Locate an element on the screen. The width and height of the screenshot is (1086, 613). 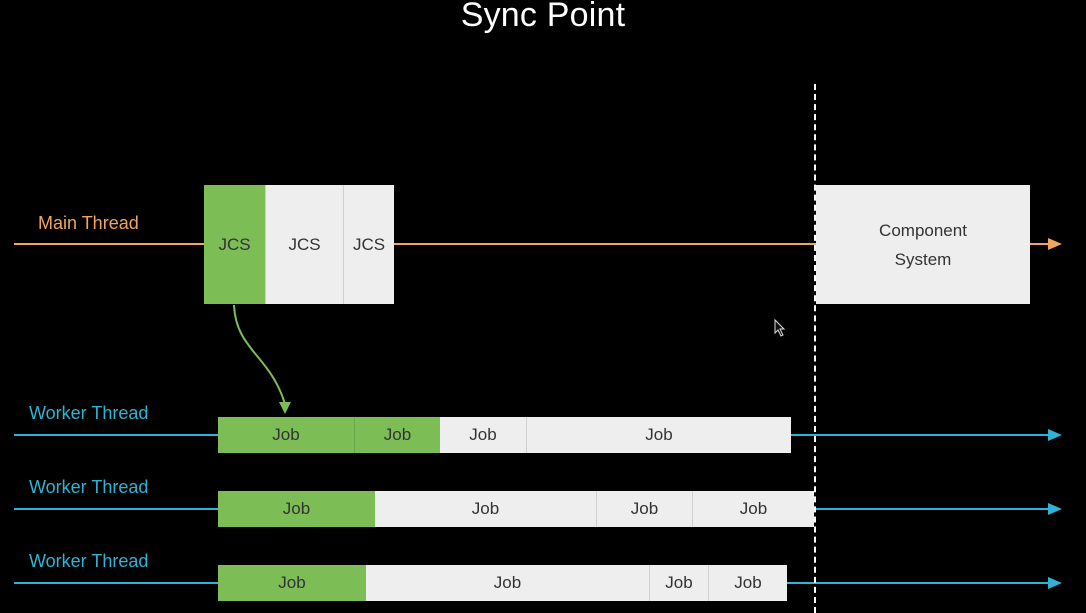
main-thread-label: Main Thread is located at coordinates (88, 223).